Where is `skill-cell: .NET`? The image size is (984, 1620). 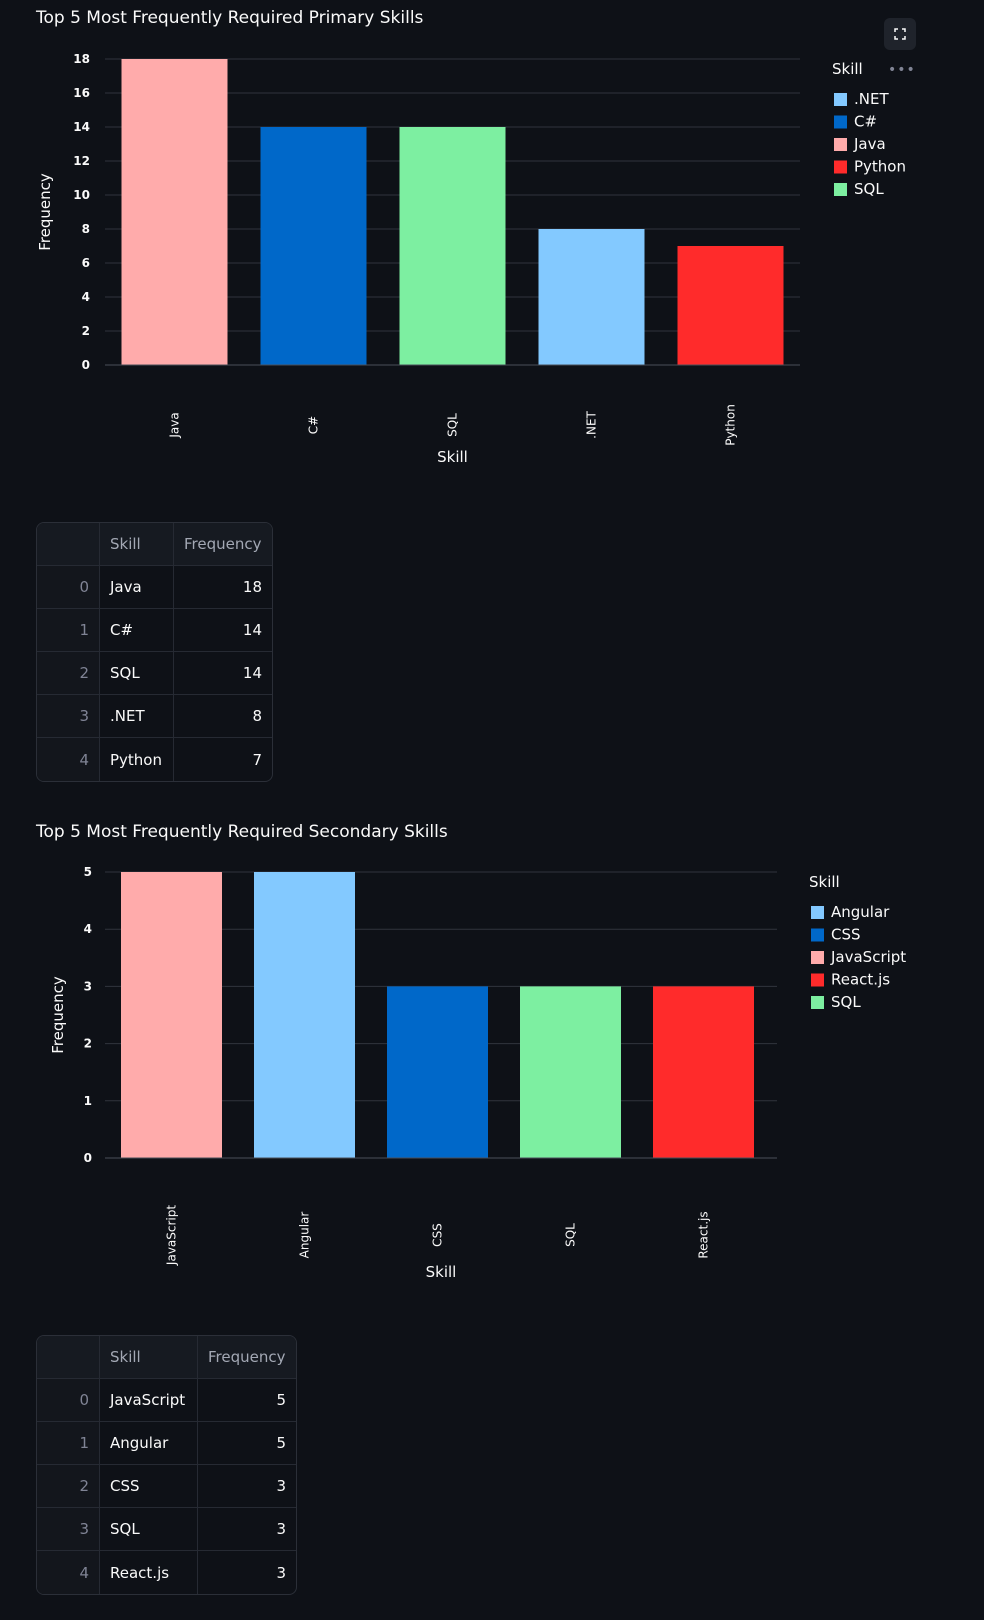 skill-cell: .NET is located at coordinates (137, 716).